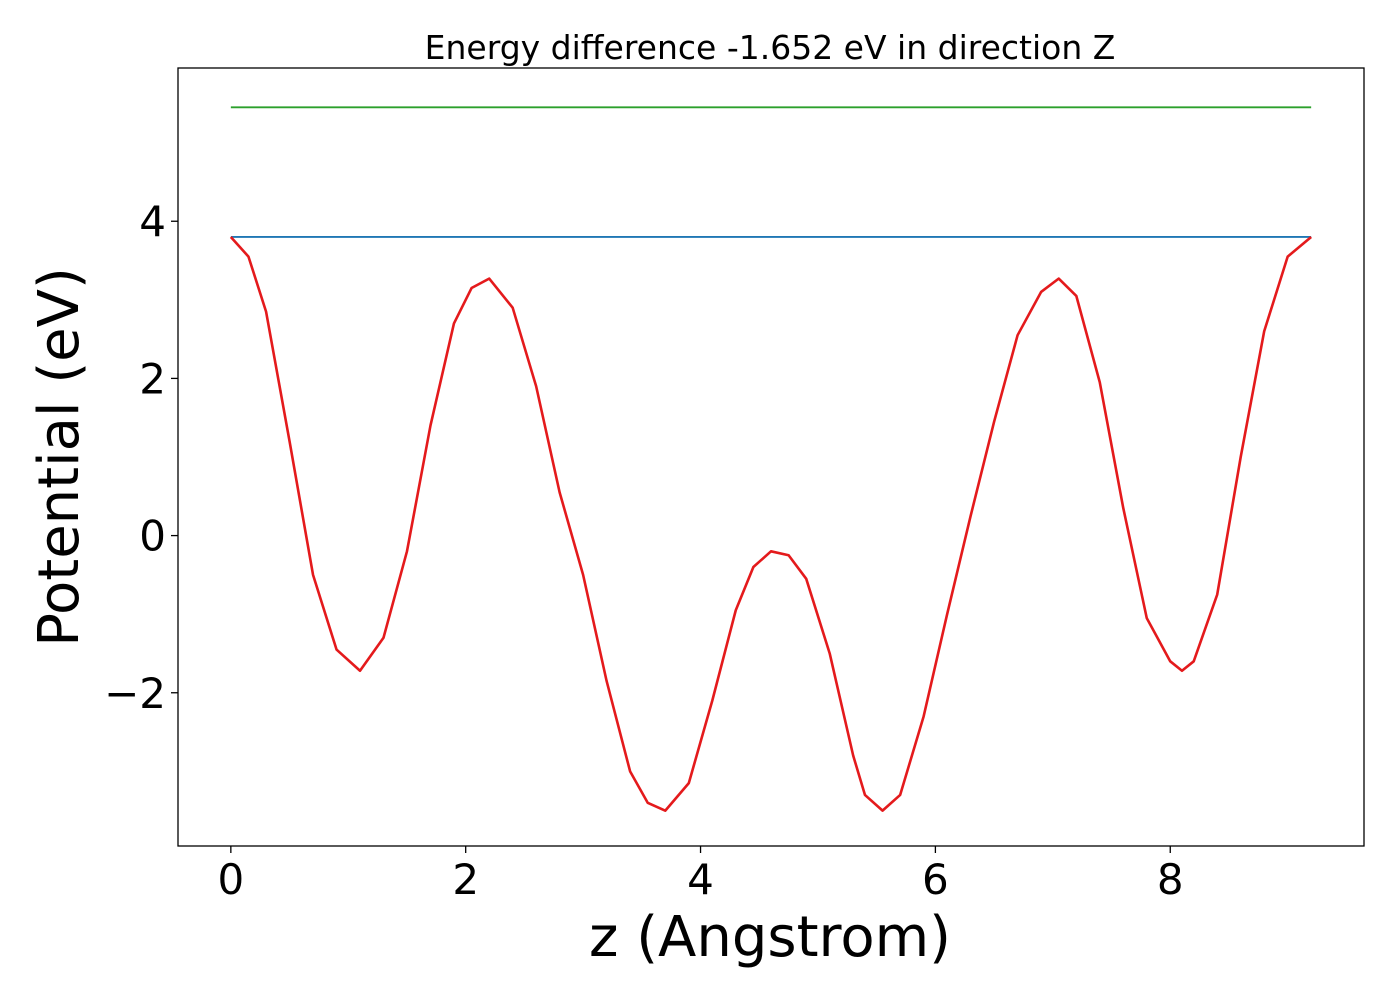  Describe the element at coordinates (770, 937) in the screenshot. I see `x-axis-label: z (Angstrom)` at that location.